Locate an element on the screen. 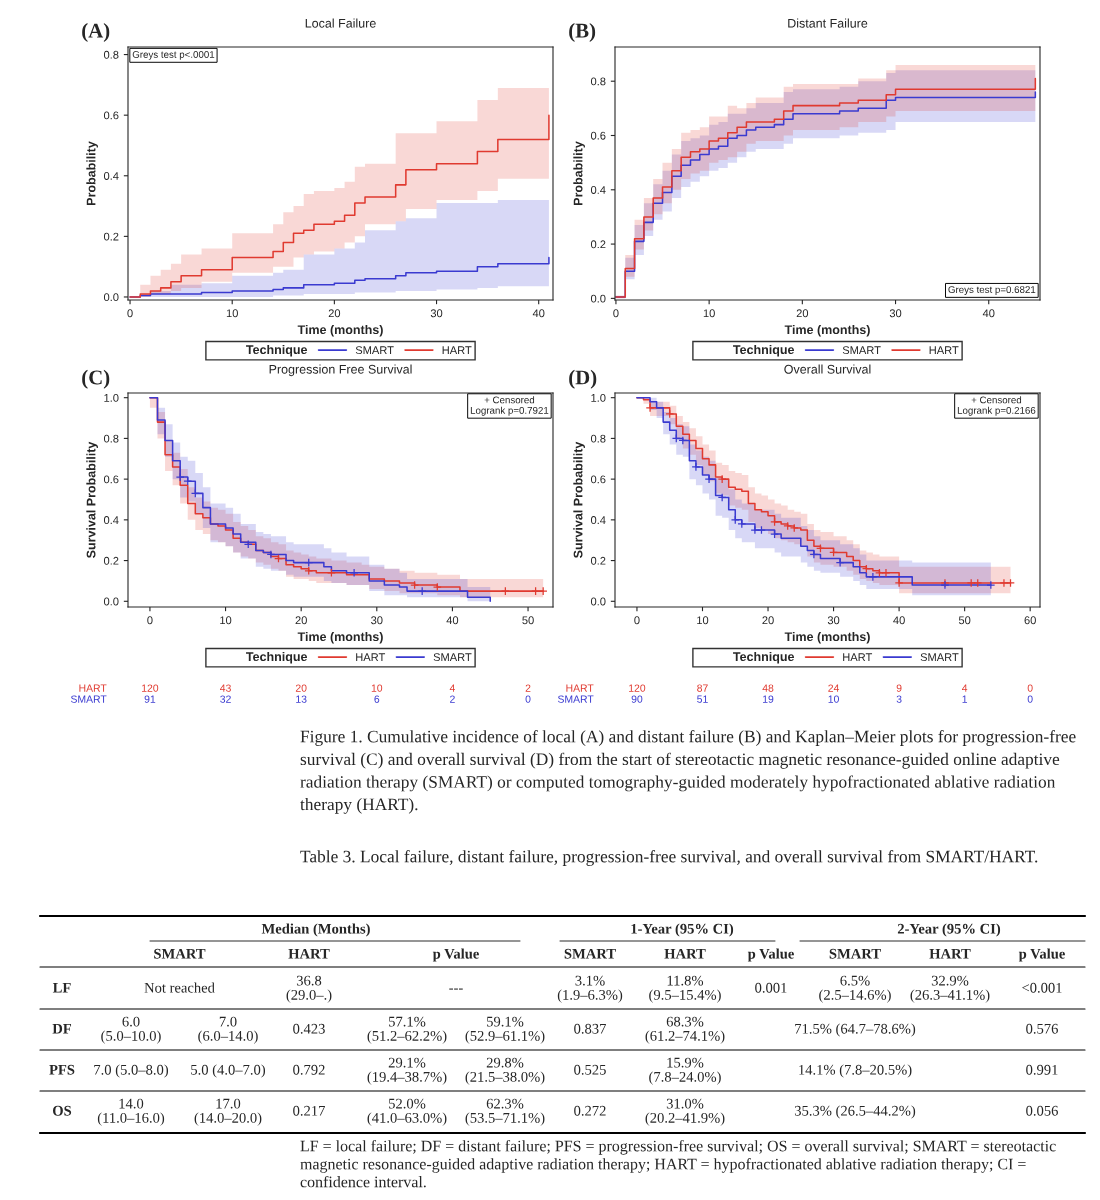  text: (B) is located at coordinates (582, 32).